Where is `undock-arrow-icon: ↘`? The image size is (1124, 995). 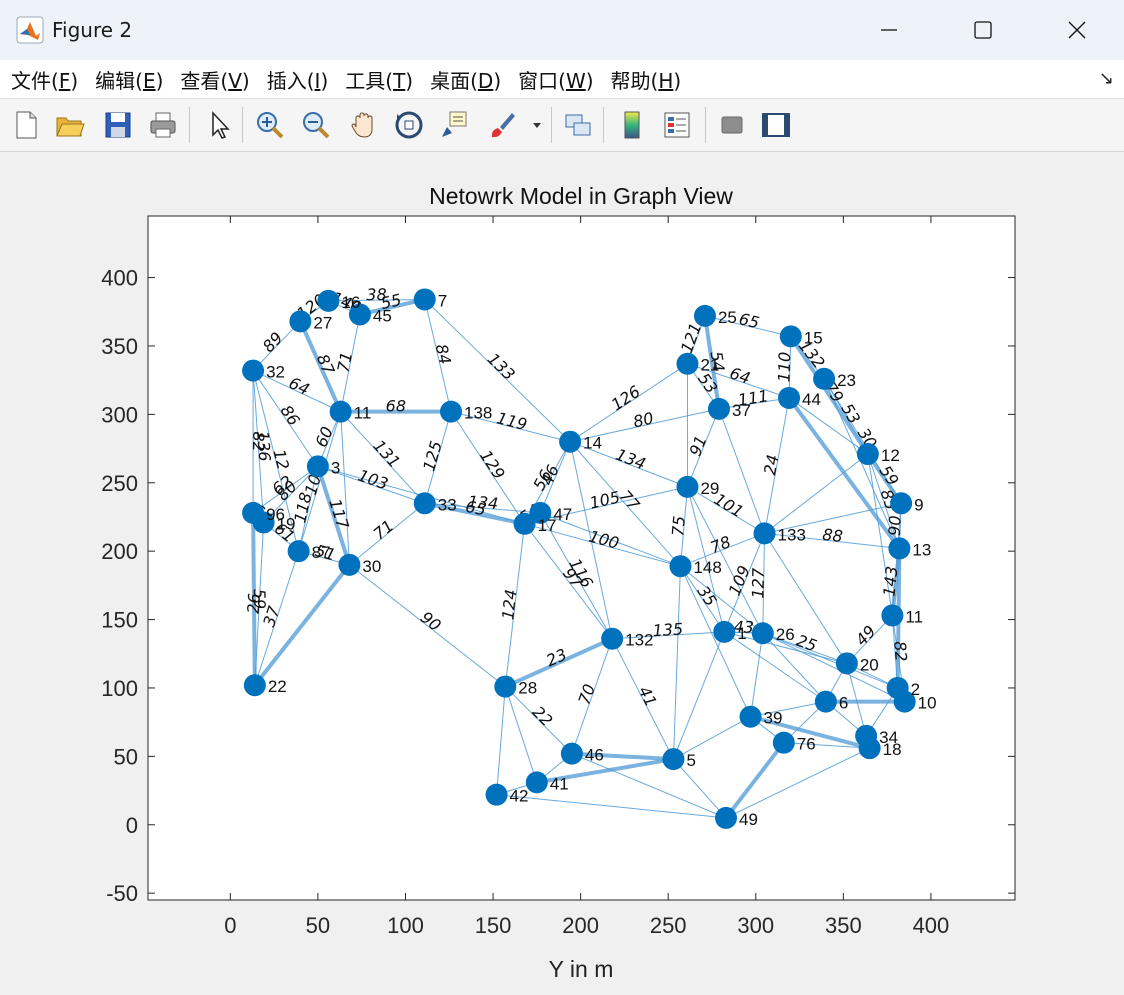
undock-arrow-icon: ↘ is located at coordinates (1106, 78).